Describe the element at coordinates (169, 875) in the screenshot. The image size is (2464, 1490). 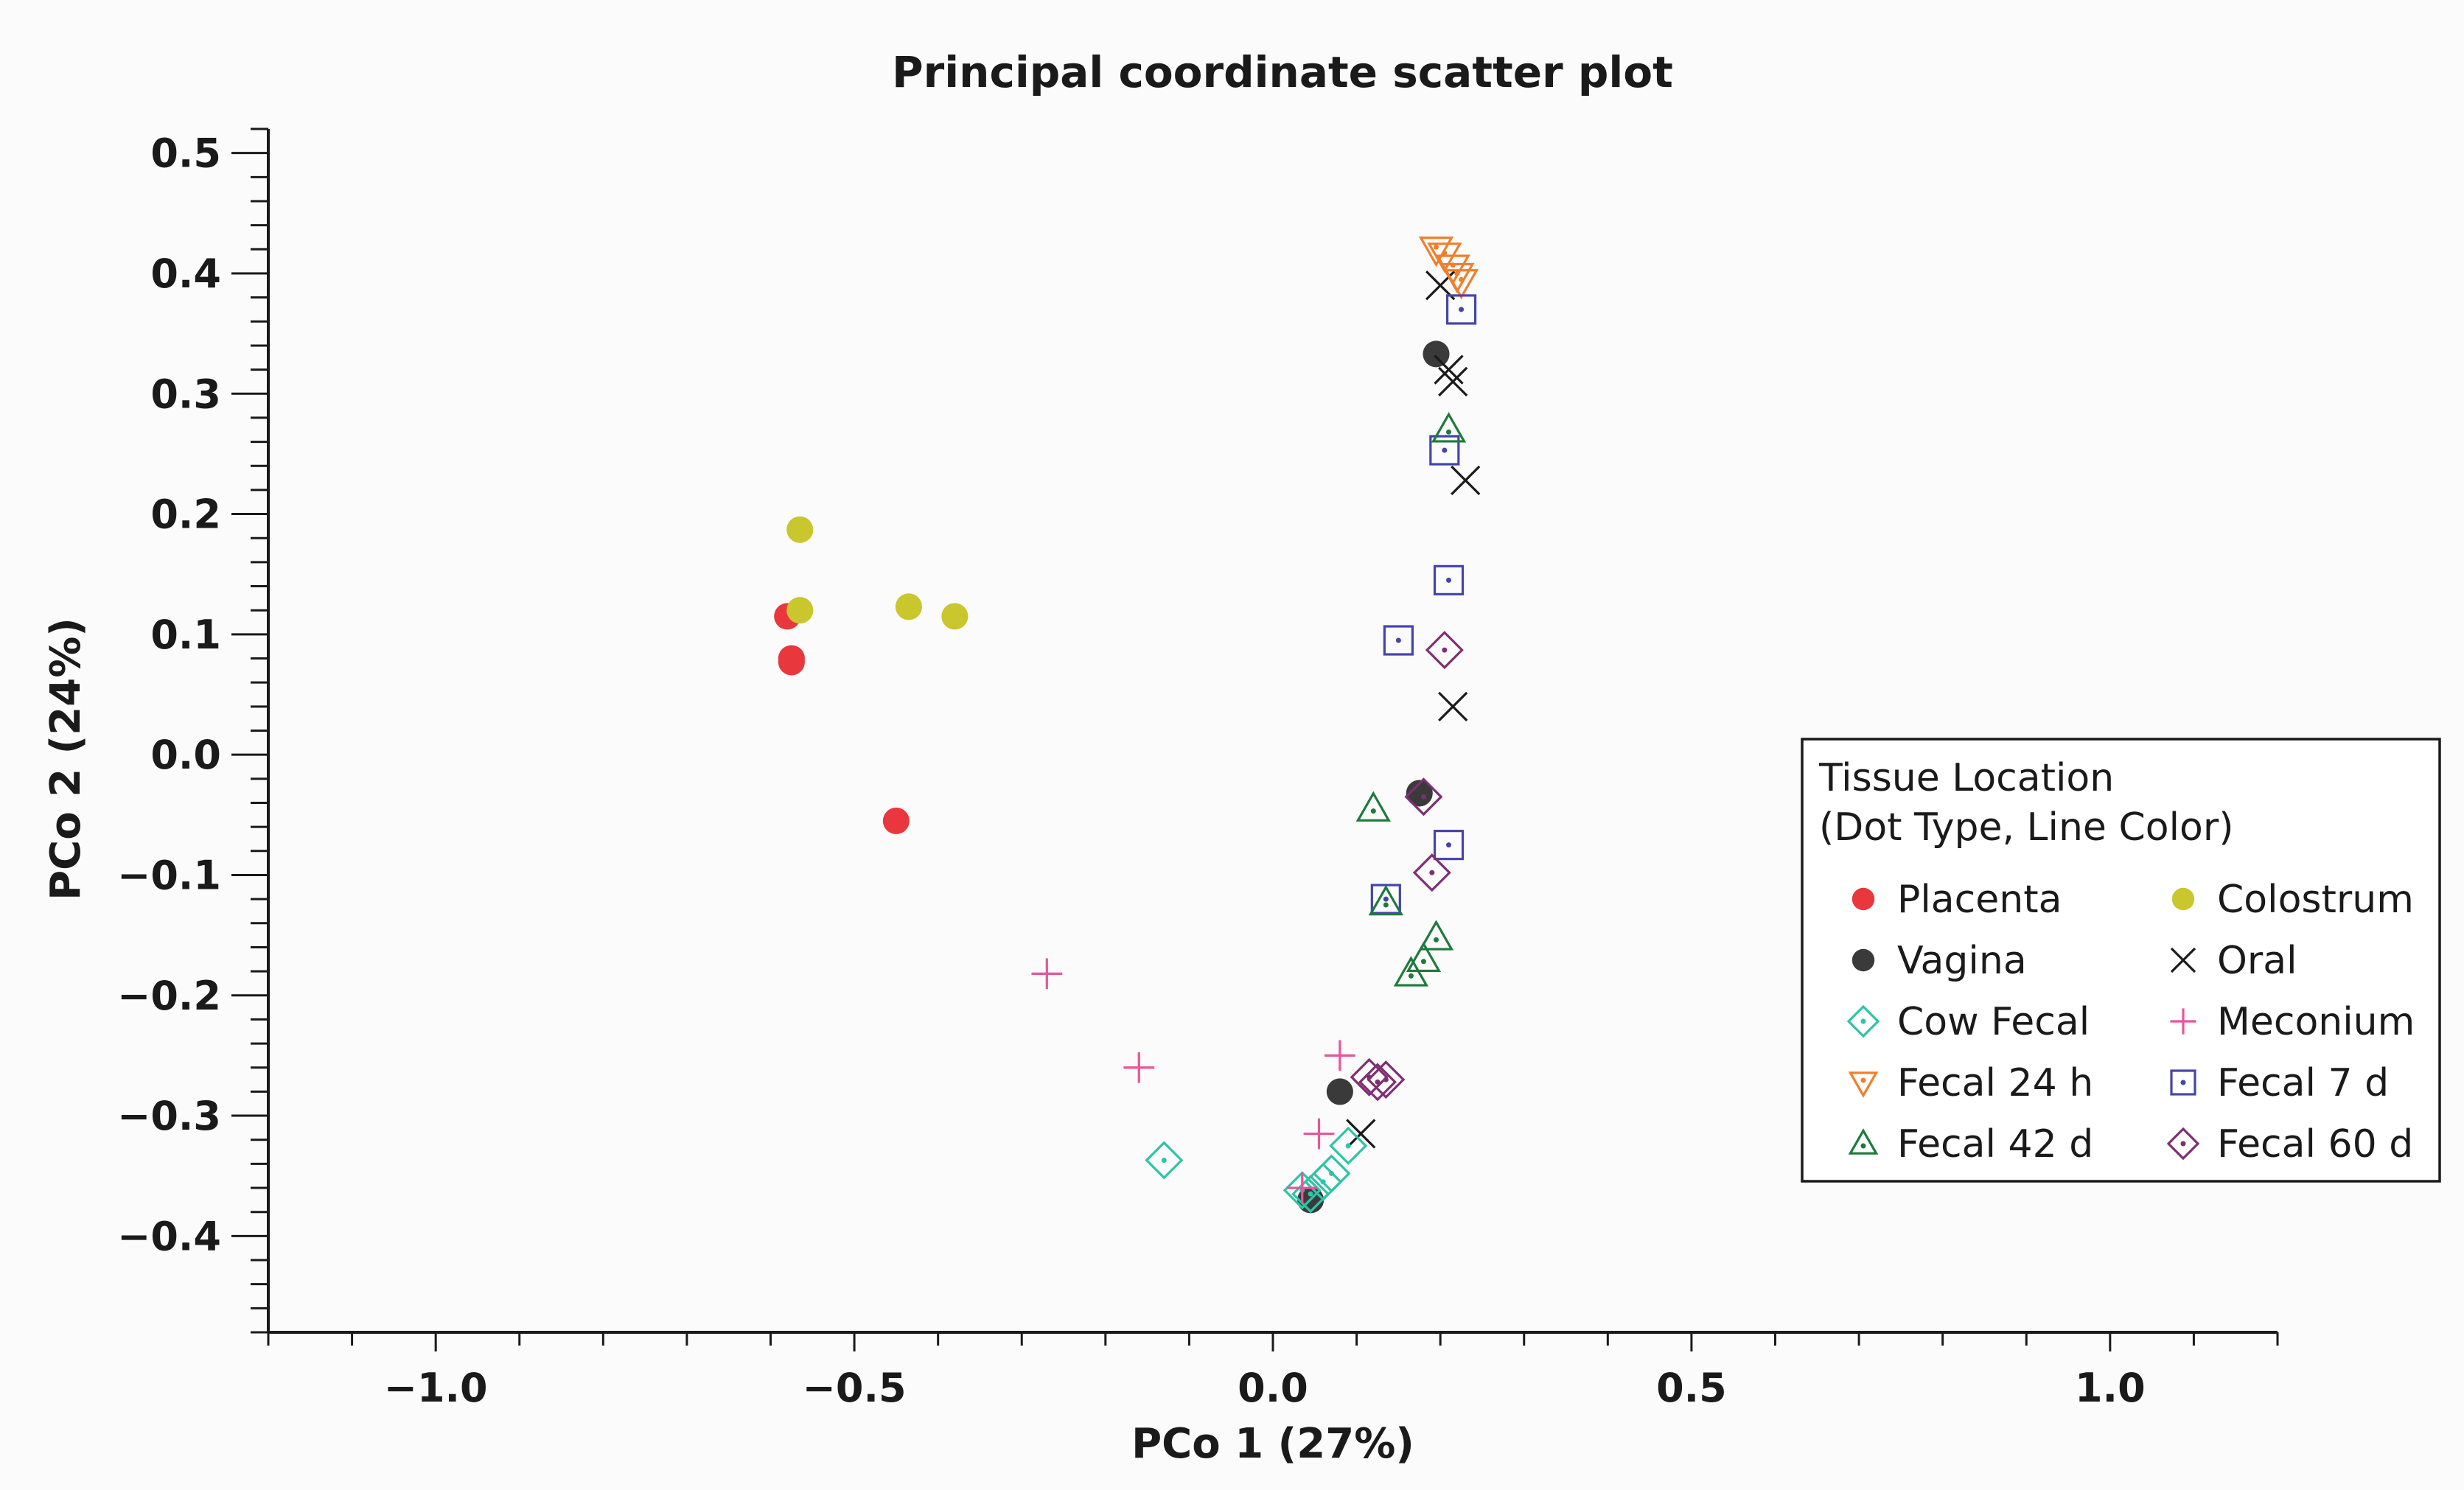
I see `y-tick-label: −0.1` at that location.